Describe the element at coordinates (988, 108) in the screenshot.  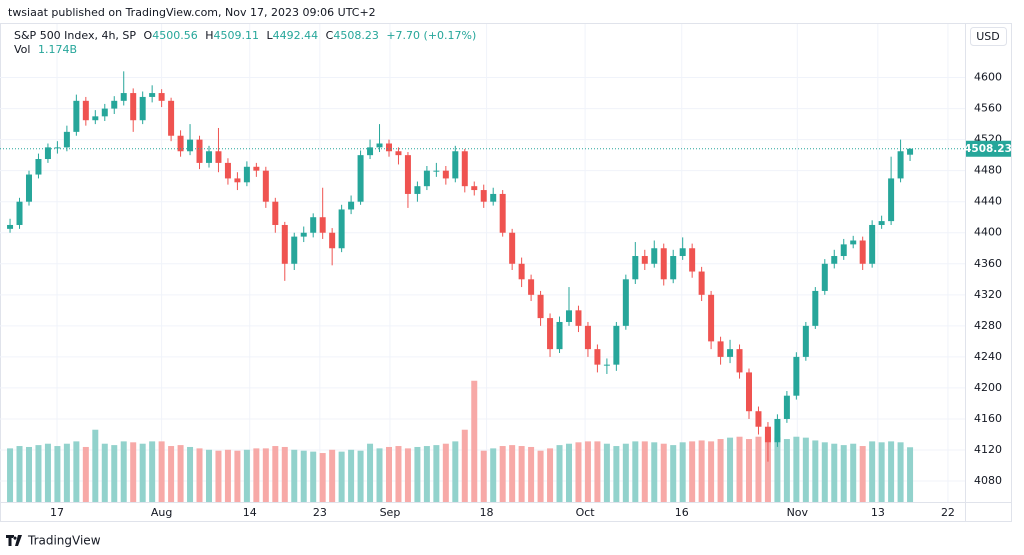
I see `y-tick-label: 4560` at that location.